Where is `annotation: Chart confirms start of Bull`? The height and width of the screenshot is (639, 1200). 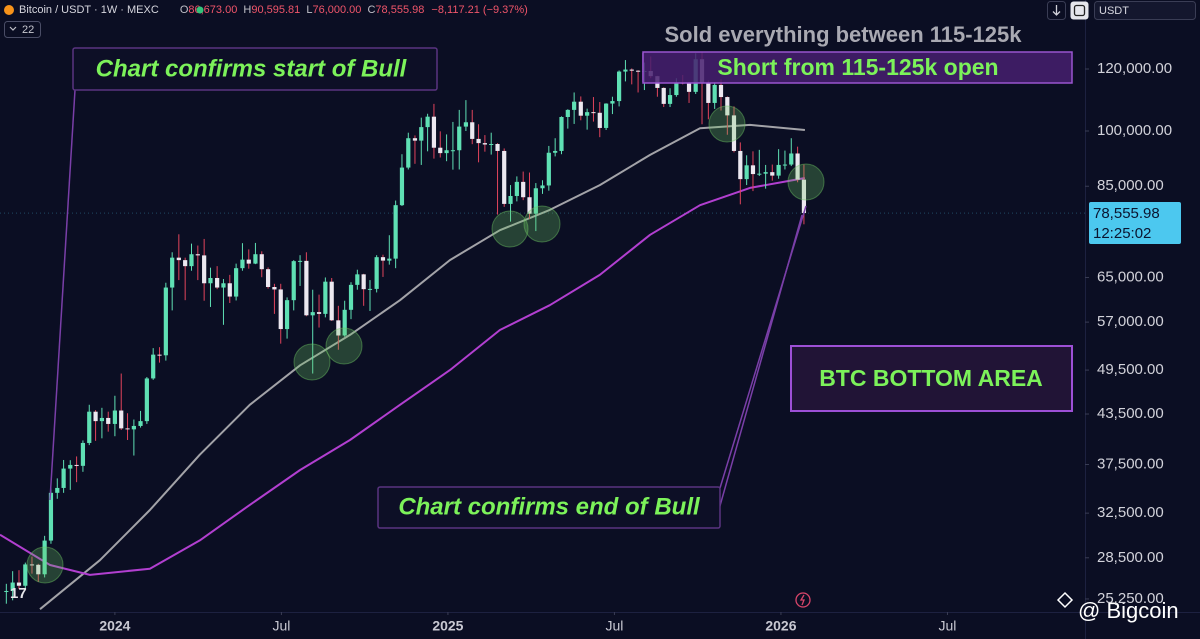 annotation: Chart confirms start of Bull is located at coordinates (252, 68).